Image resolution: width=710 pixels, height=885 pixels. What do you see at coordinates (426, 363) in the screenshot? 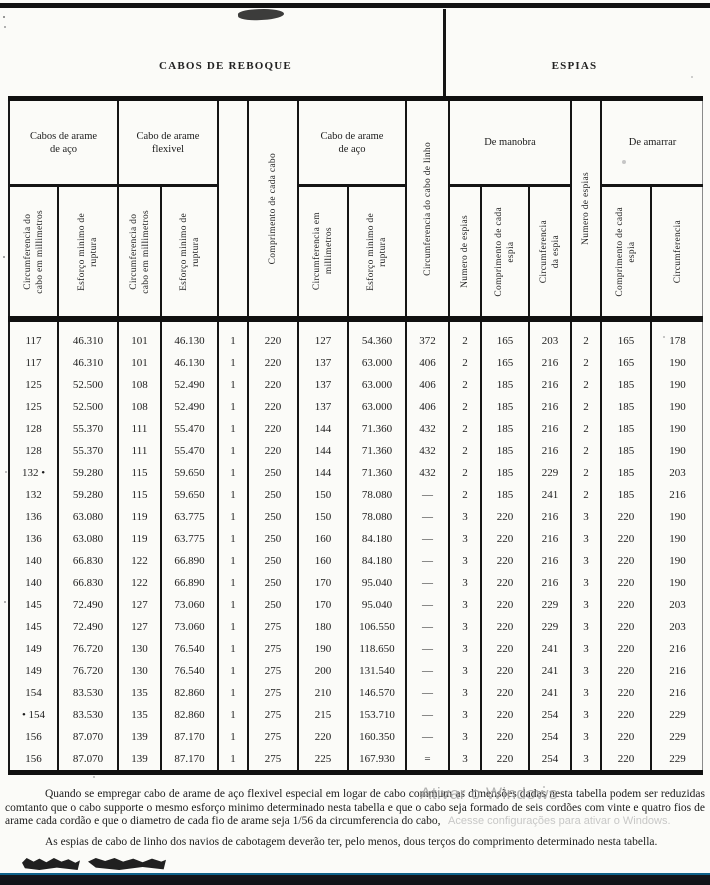
I see `cell: 406` at bounding box center [426, 363].